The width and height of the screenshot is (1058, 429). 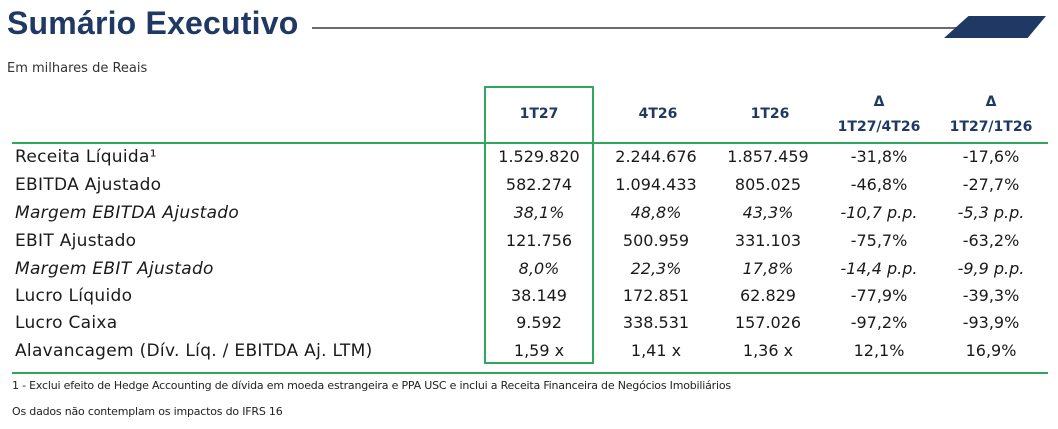 I want to click on cell-delta-qoq: -10,7 p.p., so click(x=879, y=212).